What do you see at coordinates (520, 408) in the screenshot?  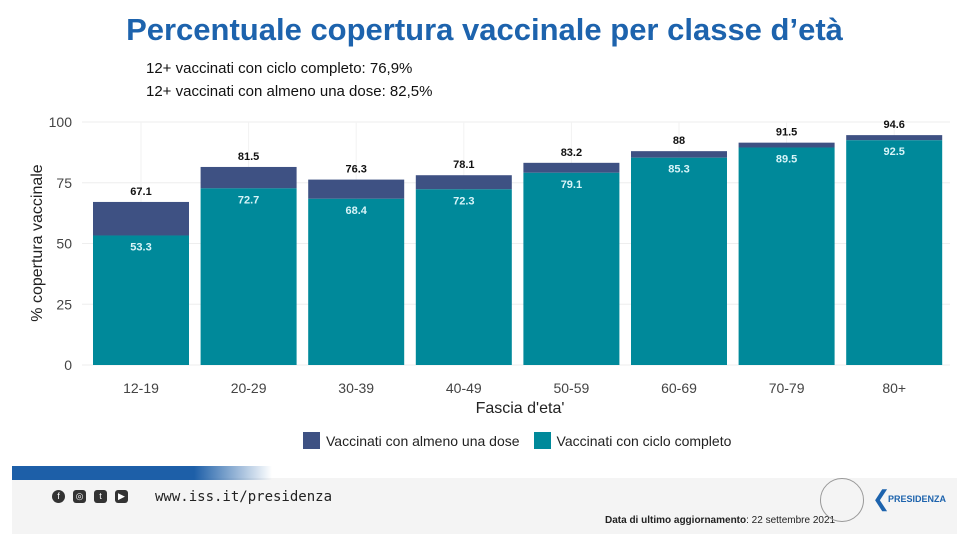 I see `x-axis-label: Fascia d'eta'` at bounding box center [520, 408].